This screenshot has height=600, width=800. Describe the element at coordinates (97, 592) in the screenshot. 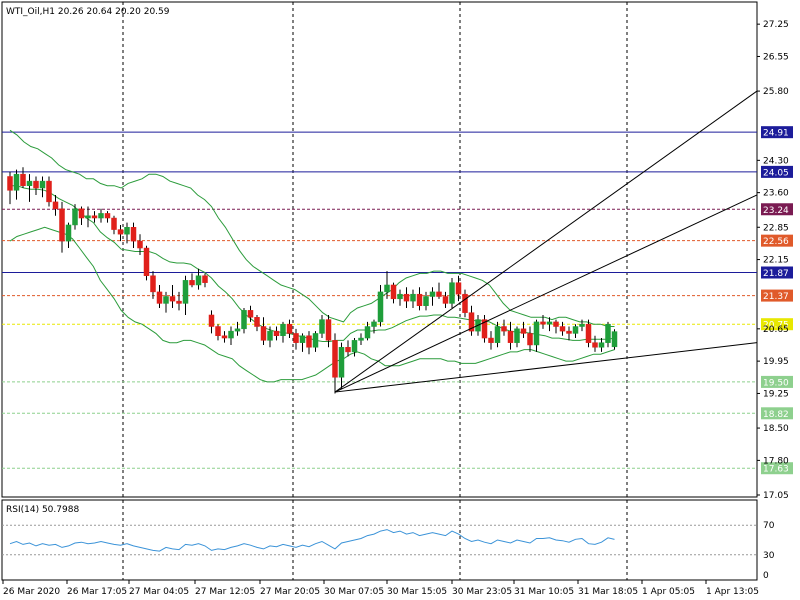

I see `x-tick-label-1: 26 Mar 17:05` at that location.